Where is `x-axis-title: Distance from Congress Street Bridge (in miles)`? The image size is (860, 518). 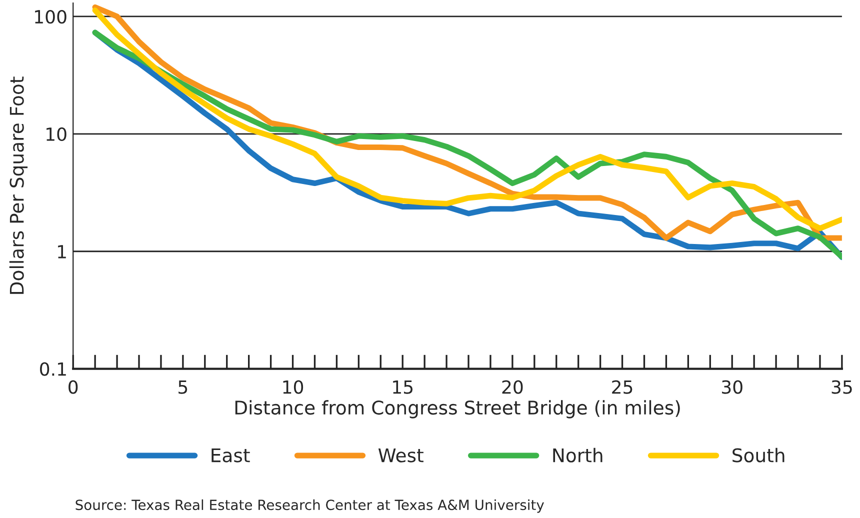
x-axis-title: Distance from Congress Street Bridge (in miles) is located at coordinates (457, 409).